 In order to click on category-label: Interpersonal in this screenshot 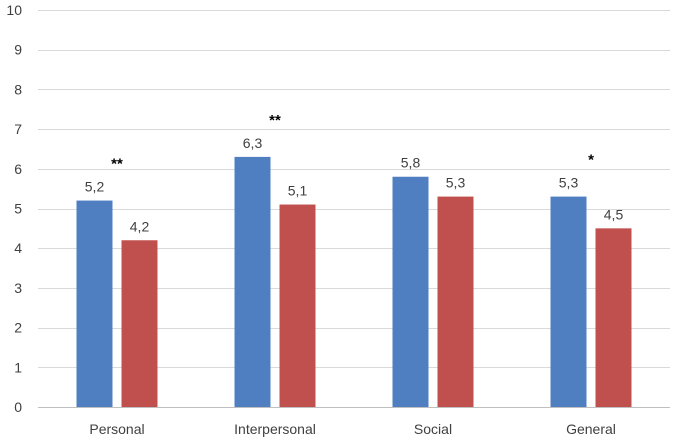, I will do `click(275, 429)`.